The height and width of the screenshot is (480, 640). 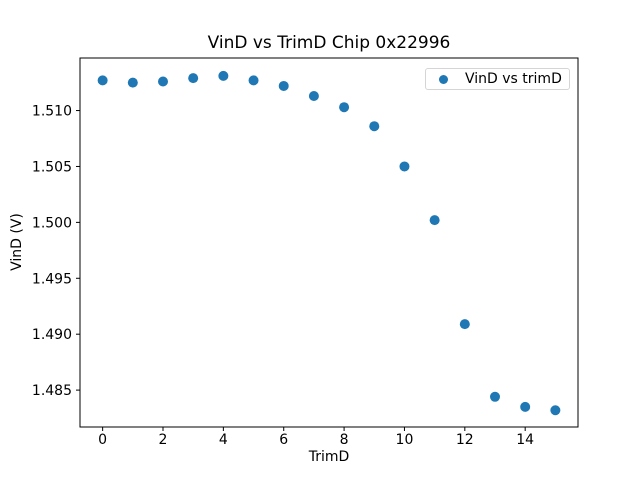 I want to click on y-tick-label: 1.510, so click(x=52, y=112).